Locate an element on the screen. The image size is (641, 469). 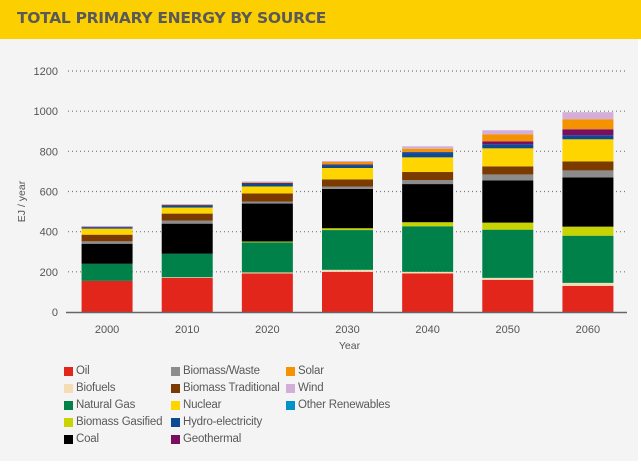
title-banner: TOTAL PRIMARY ENERGY BY SOURCE is located at coordinates (320, 19).